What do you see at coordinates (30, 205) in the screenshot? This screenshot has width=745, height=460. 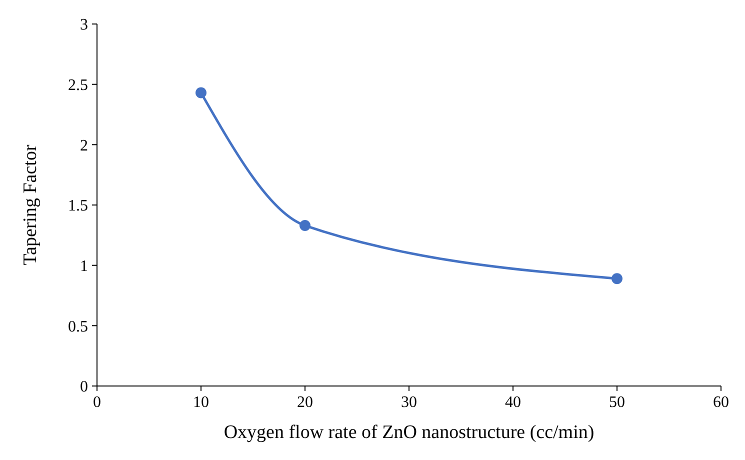 I see `y-axis-title: Tapering Factor` at bounding box center [30, 205].